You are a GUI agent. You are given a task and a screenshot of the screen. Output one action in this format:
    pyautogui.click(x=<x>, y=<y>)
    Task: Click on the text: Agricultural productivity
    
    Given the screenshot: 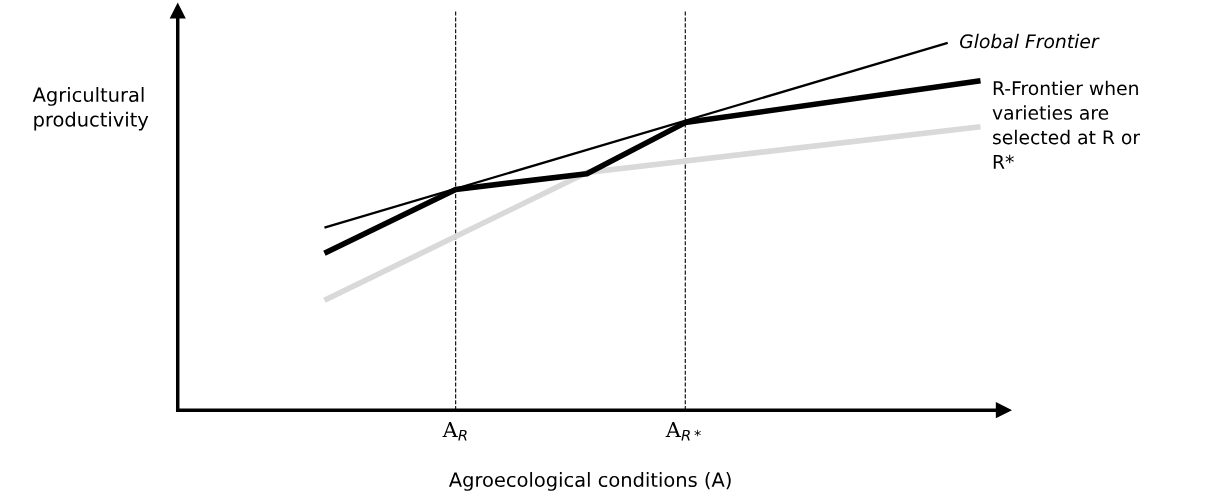 What is the action you would take?
    pyautogui.click(x=90, y=109)
    